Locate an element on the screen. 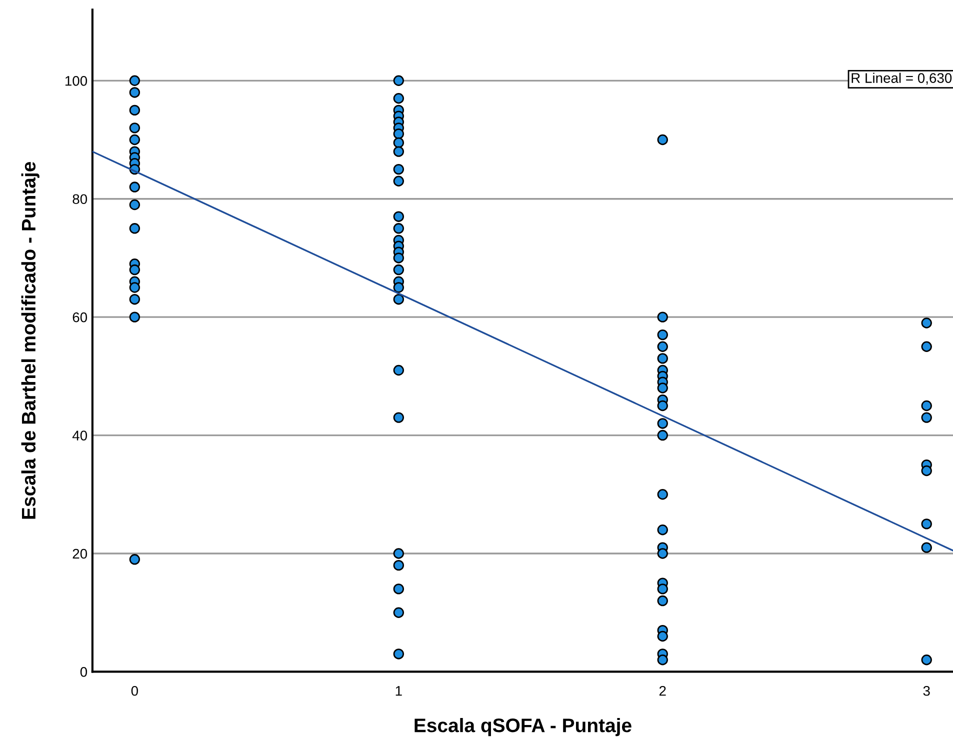 This screenshot has width=953, height=748. x-axis-title: Escala qSOFA - Puntaje is located at coordinates (523, 727).